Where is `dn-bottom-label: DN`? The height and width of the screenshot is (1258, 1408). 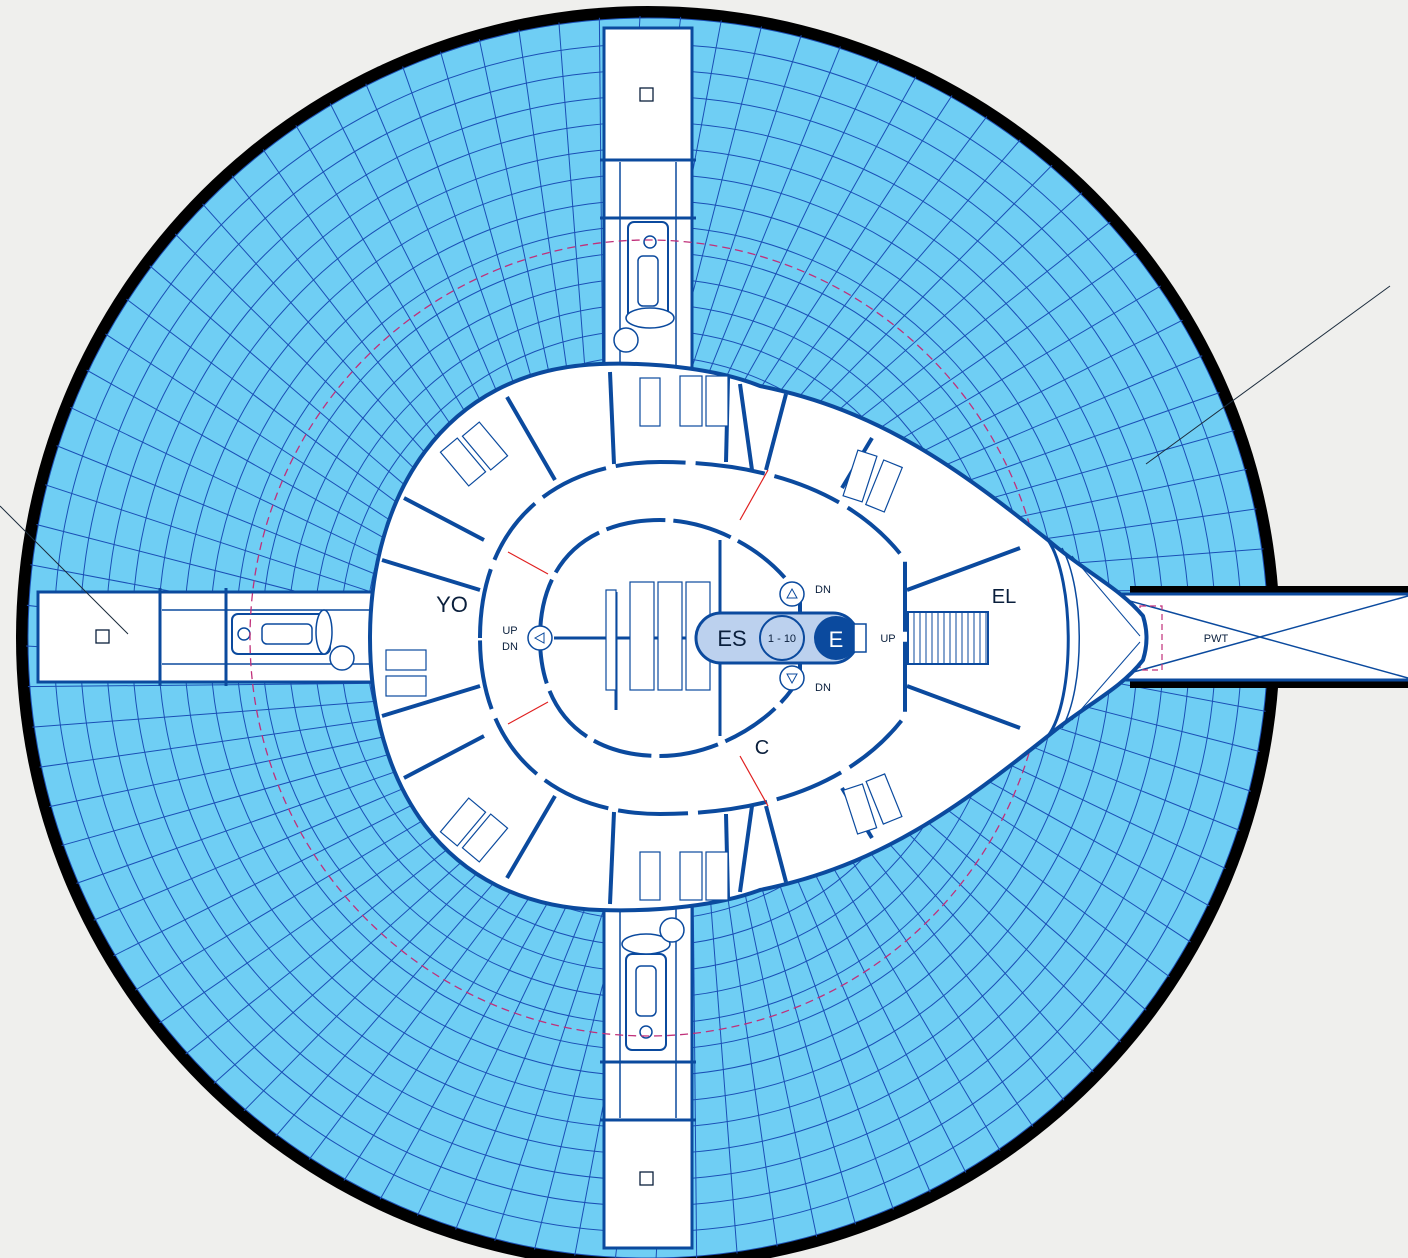 dn-bottom-label: DN is located at coordinates (823, 688).